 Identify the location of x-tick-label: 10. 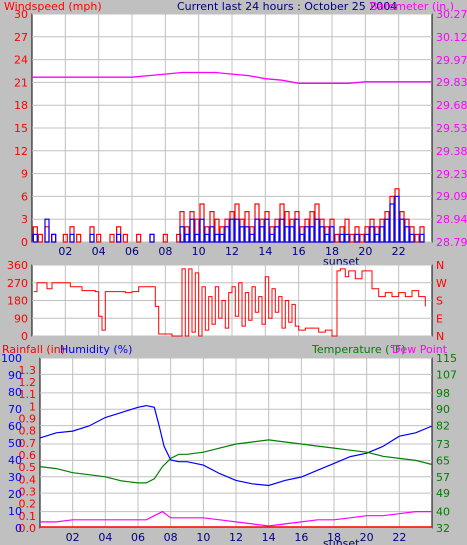
(203, 537).